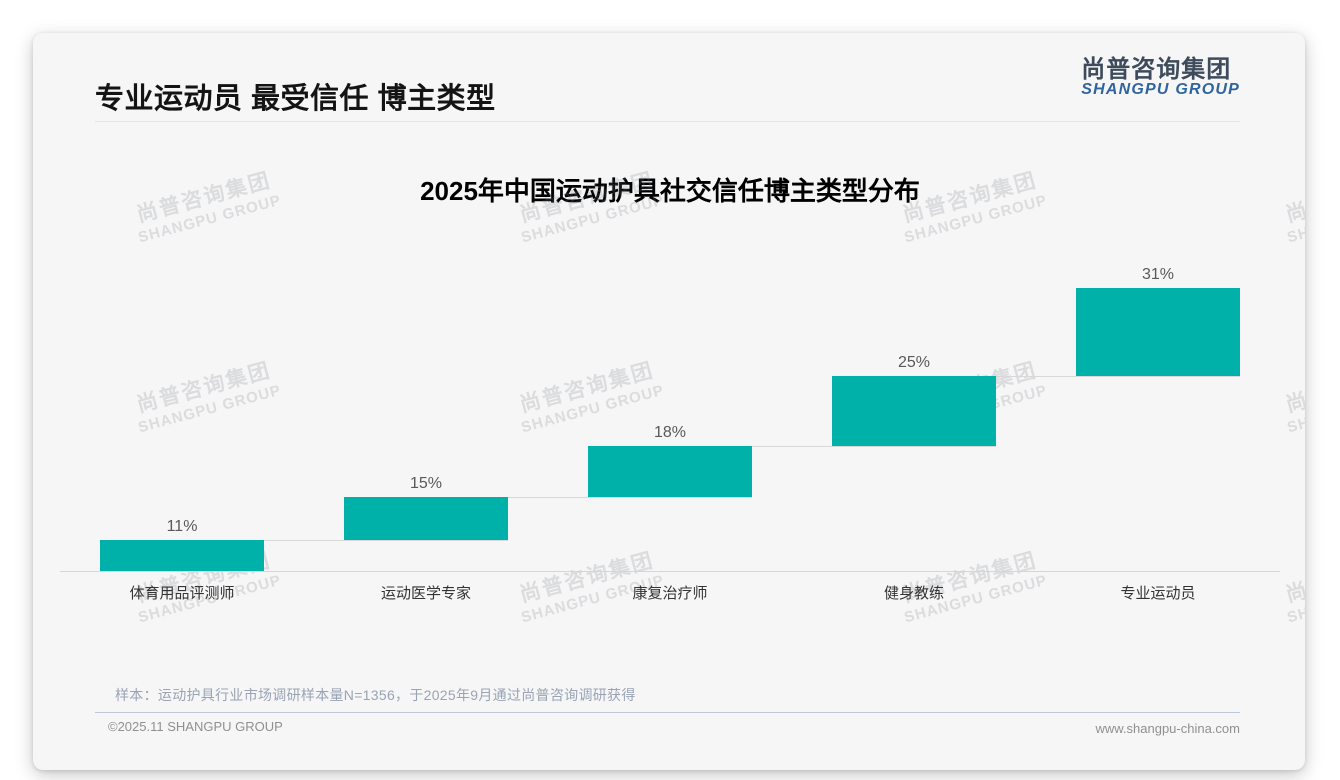  I want to click on page-title: 专业运动员 最受信任 博主类型, so click(295, 99).